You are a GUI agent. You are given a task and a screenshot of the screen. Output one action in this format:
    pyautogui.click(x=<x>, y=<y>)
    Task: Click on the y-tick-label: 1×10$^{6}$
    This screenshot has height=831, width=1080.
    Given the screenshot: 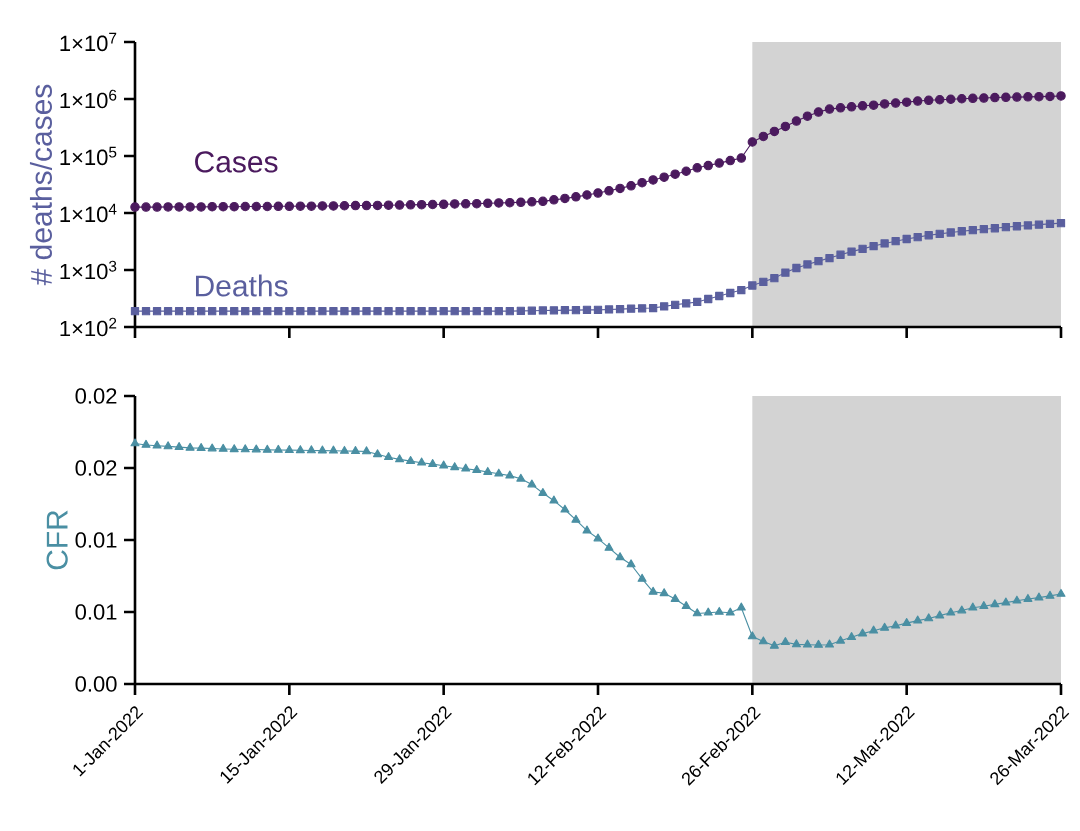 What is the action you would take?
    pyautogui.click(x=88, y=99)
    